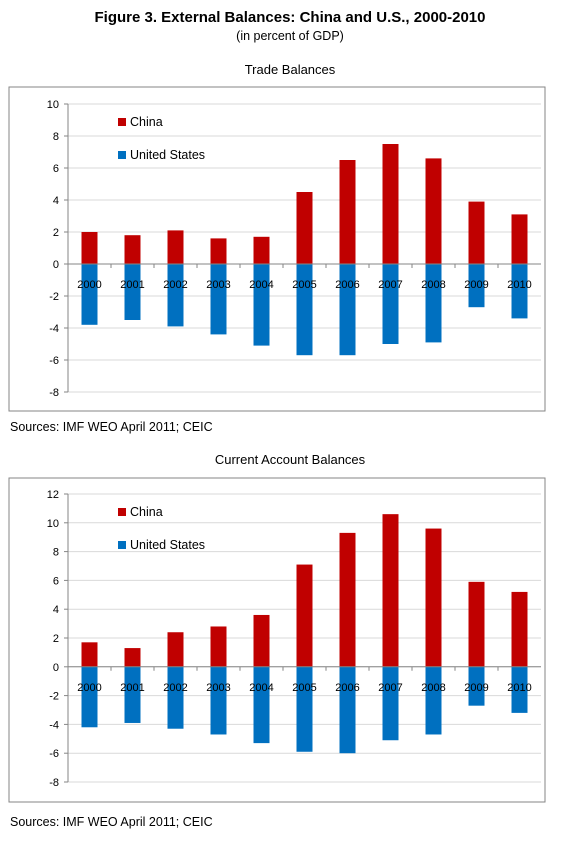  Describe the element at coordinates (111, 427) in the screenshot. I see `chart-1-source: Sources: IMF WEO April 2011; CEIC` at that location.